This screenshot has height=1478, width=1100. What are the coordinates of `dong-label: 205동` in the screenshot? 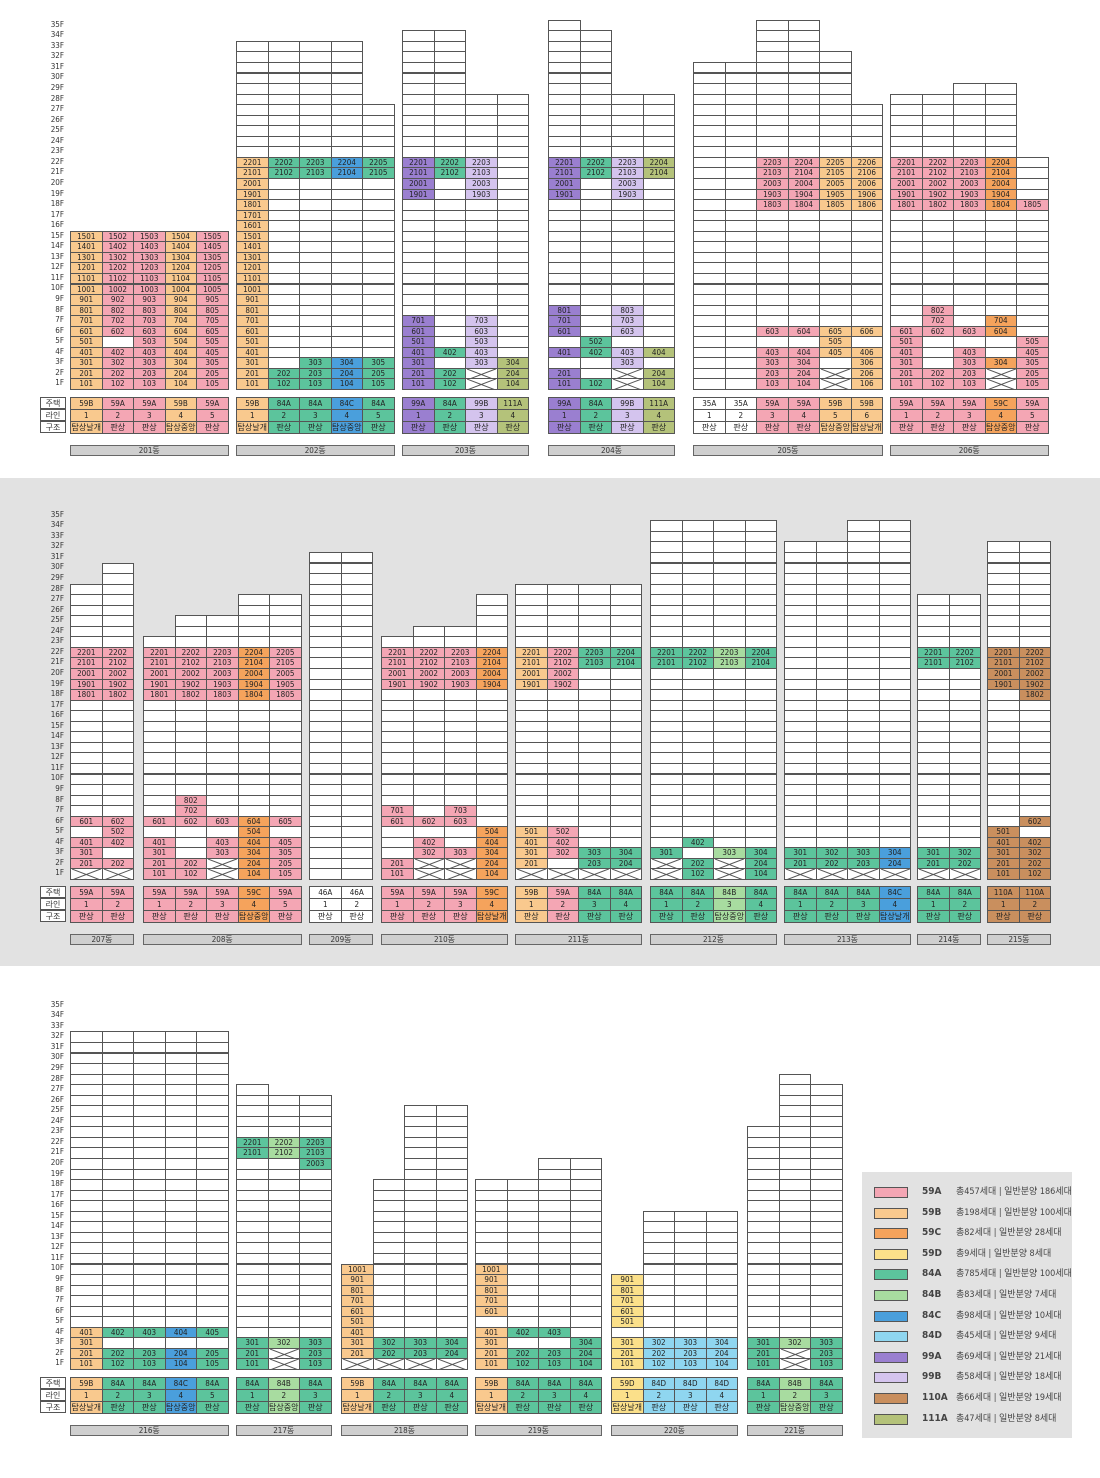 It's located at (788, 450).